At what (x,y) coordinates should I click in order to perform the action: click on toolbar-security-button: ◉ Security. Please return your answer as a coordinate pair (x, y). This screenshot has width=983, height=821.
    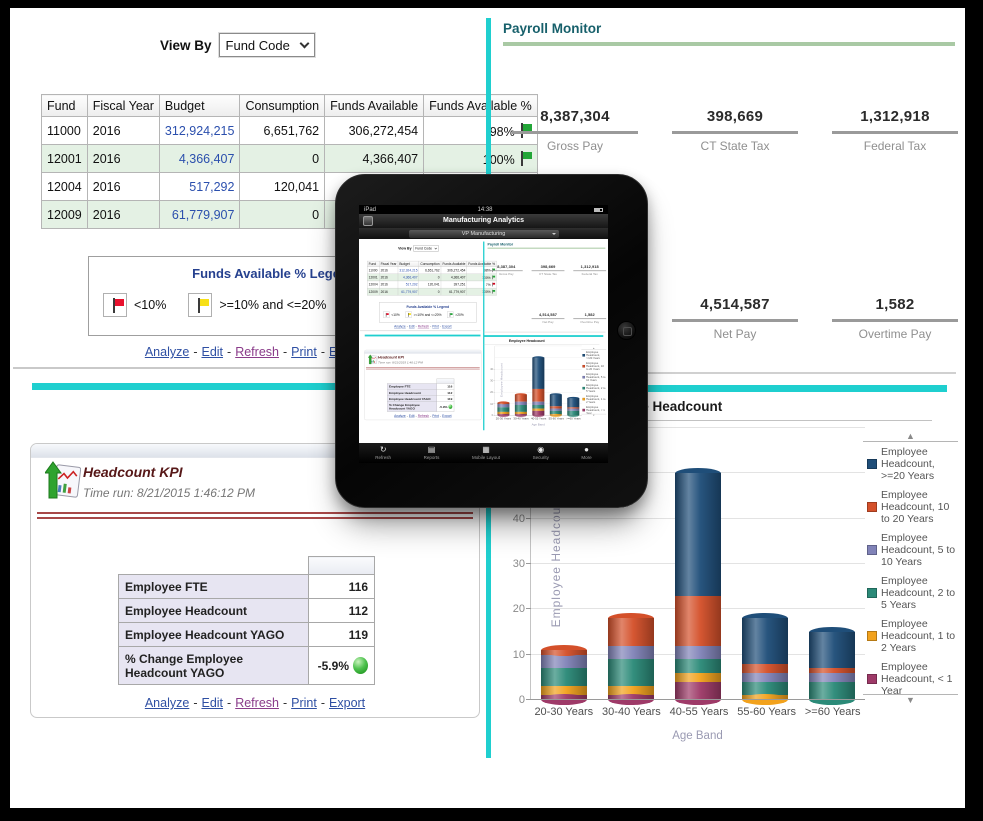
    Looking at the image, I should click on (540, 452).